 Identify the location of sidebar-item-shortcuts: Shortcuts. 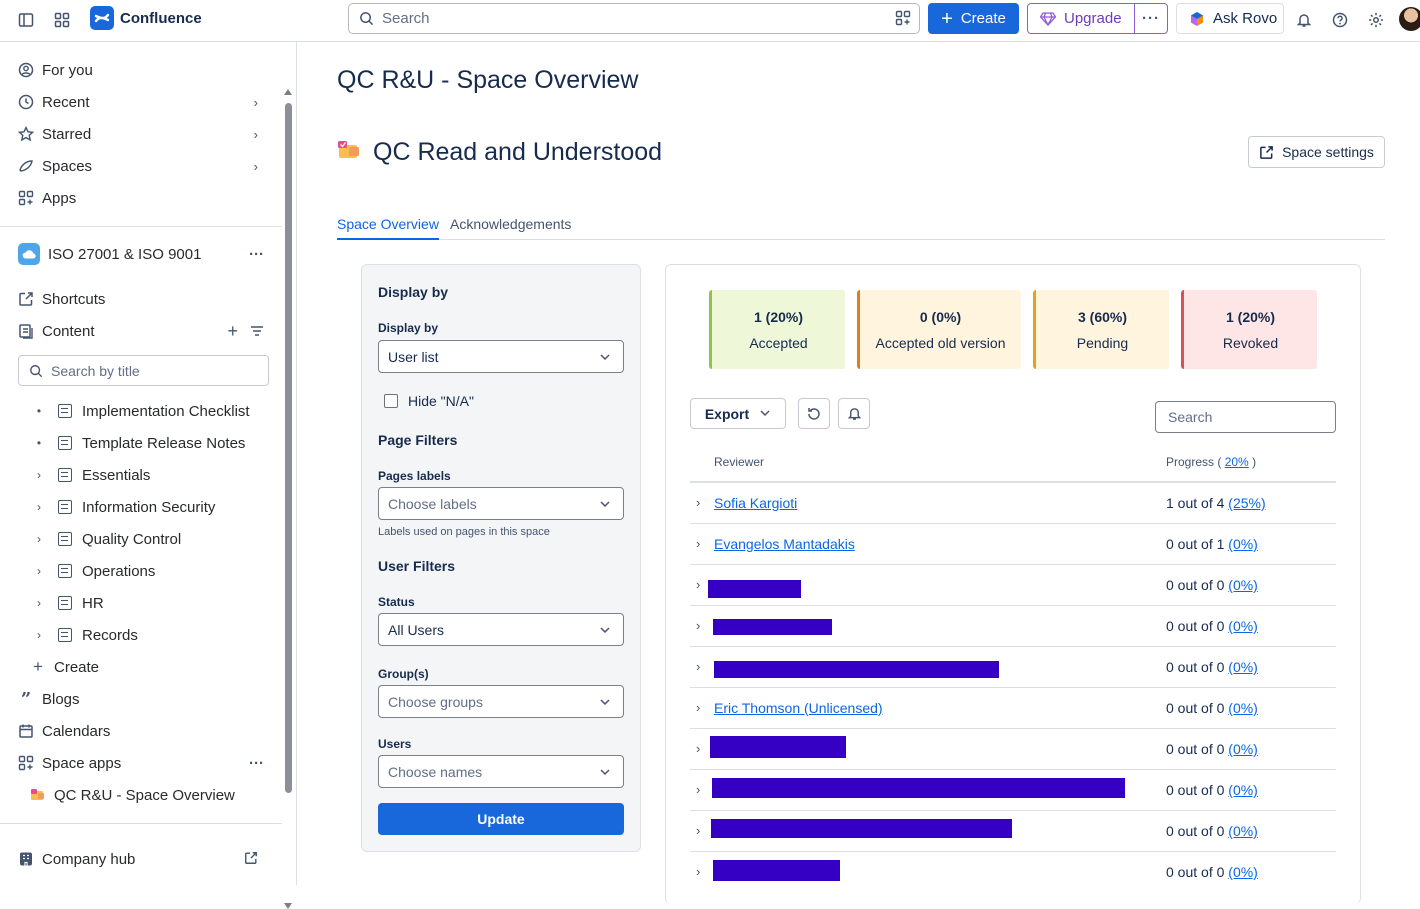
(61, 299).